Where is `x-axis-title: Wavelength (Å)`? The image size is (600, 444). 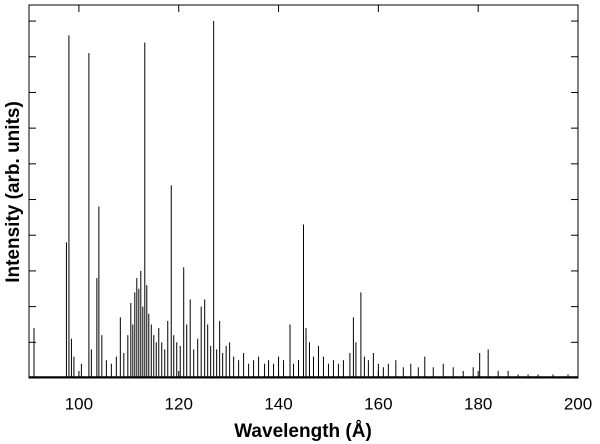
x-axis-title: Wavelength (Å) is located at coordinates (303, 431).